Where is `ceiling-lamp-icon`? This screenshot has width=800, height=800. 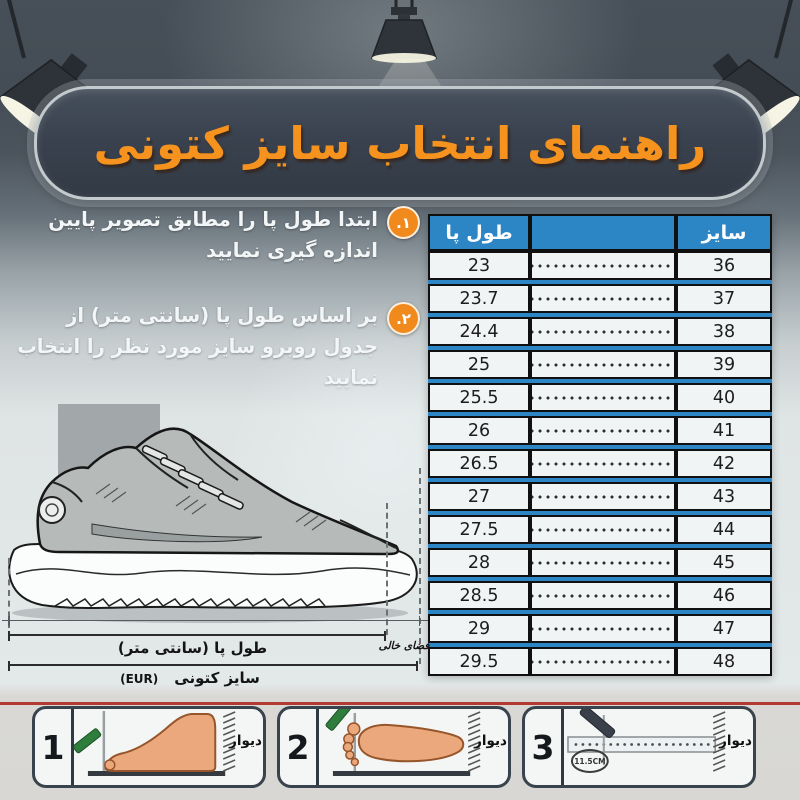 ceiling-lamp-icon is located at coordinates (404, 31).